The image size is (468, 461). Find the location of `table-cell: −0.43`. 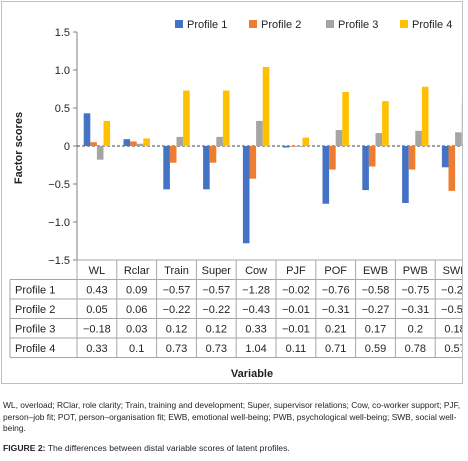

table-cell: −0.43 is located at coordinates (256, 310).